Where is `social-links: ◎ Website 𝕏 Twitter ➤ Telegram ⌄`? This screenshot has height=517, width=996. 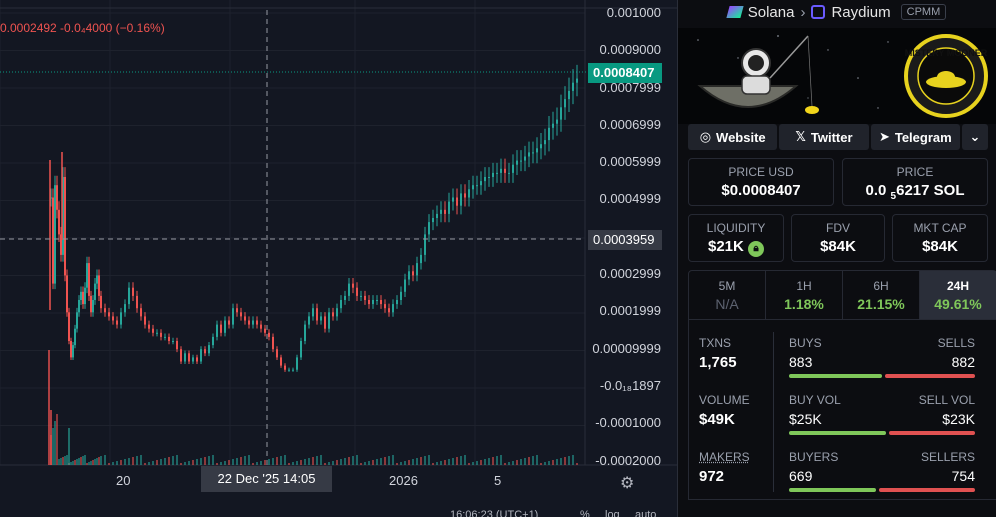
social-links: ◎ Website 𝕏 Twitter ➤ Telegram ⌄ is located at coordinates (838, 137).